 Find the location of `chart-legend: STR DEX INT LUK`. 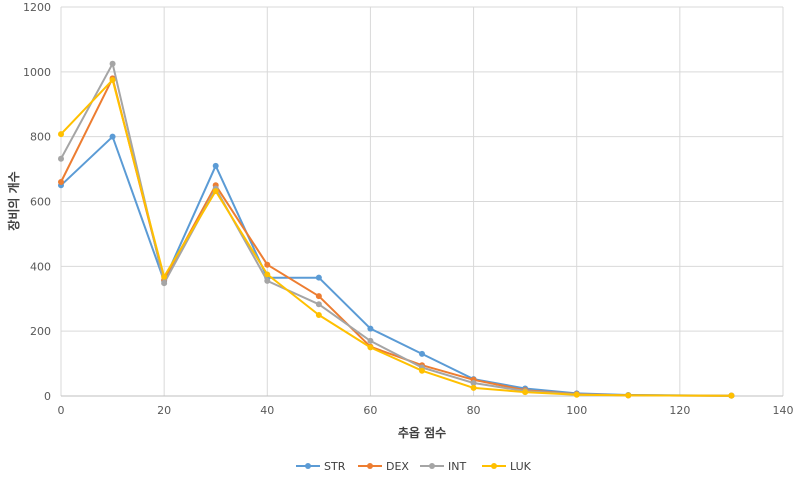

chart-legend: STR DEX INT LUK is located at coordinates (414, 466).